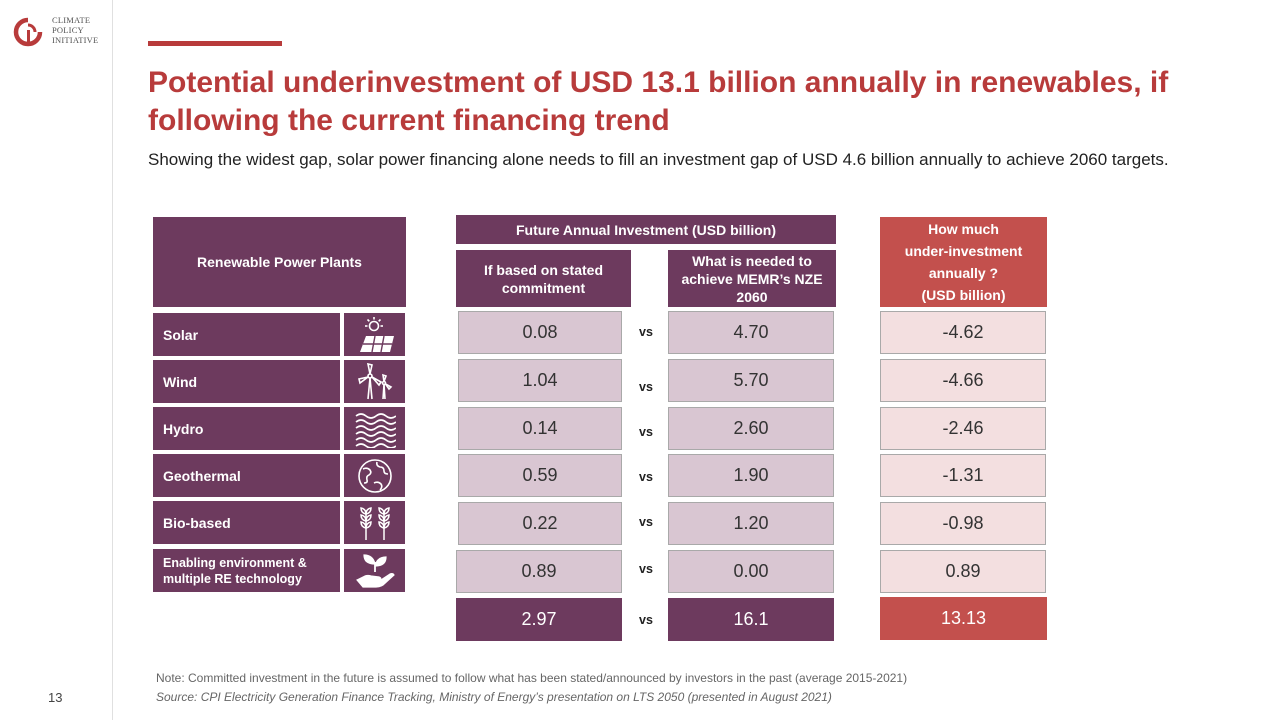 The height and width of the screenshot is (720, 1280). Describe the element at coordinates (751, 380) in the screenshot. I see `value-needed-wind: 5.70` at that location.